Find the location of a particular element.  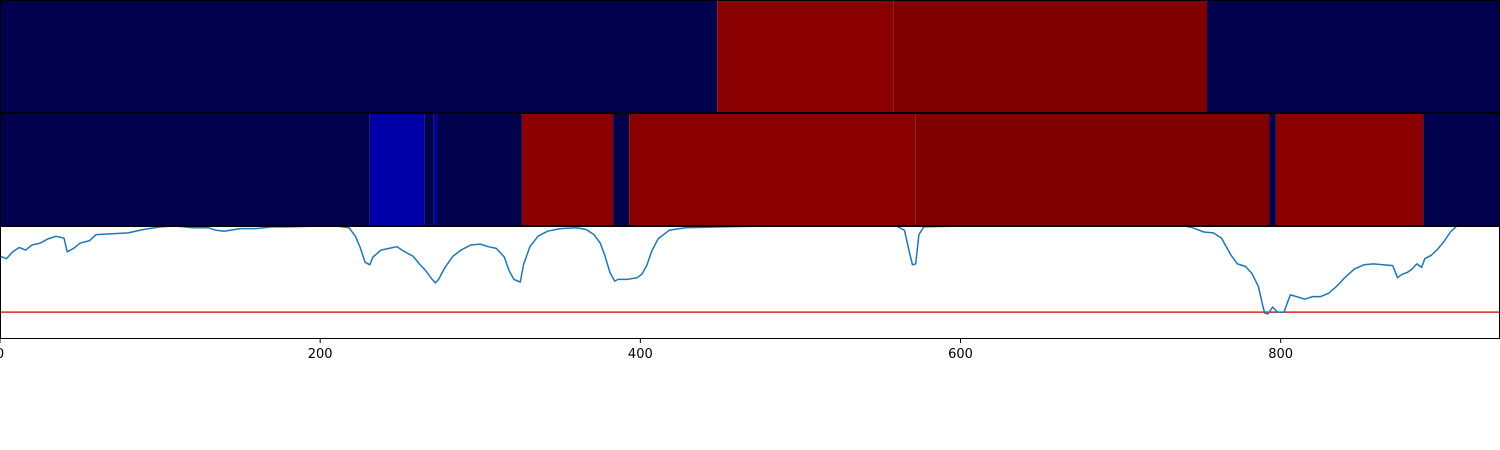

x-tick-label-1: 200 is located at coordinates (320, 354).